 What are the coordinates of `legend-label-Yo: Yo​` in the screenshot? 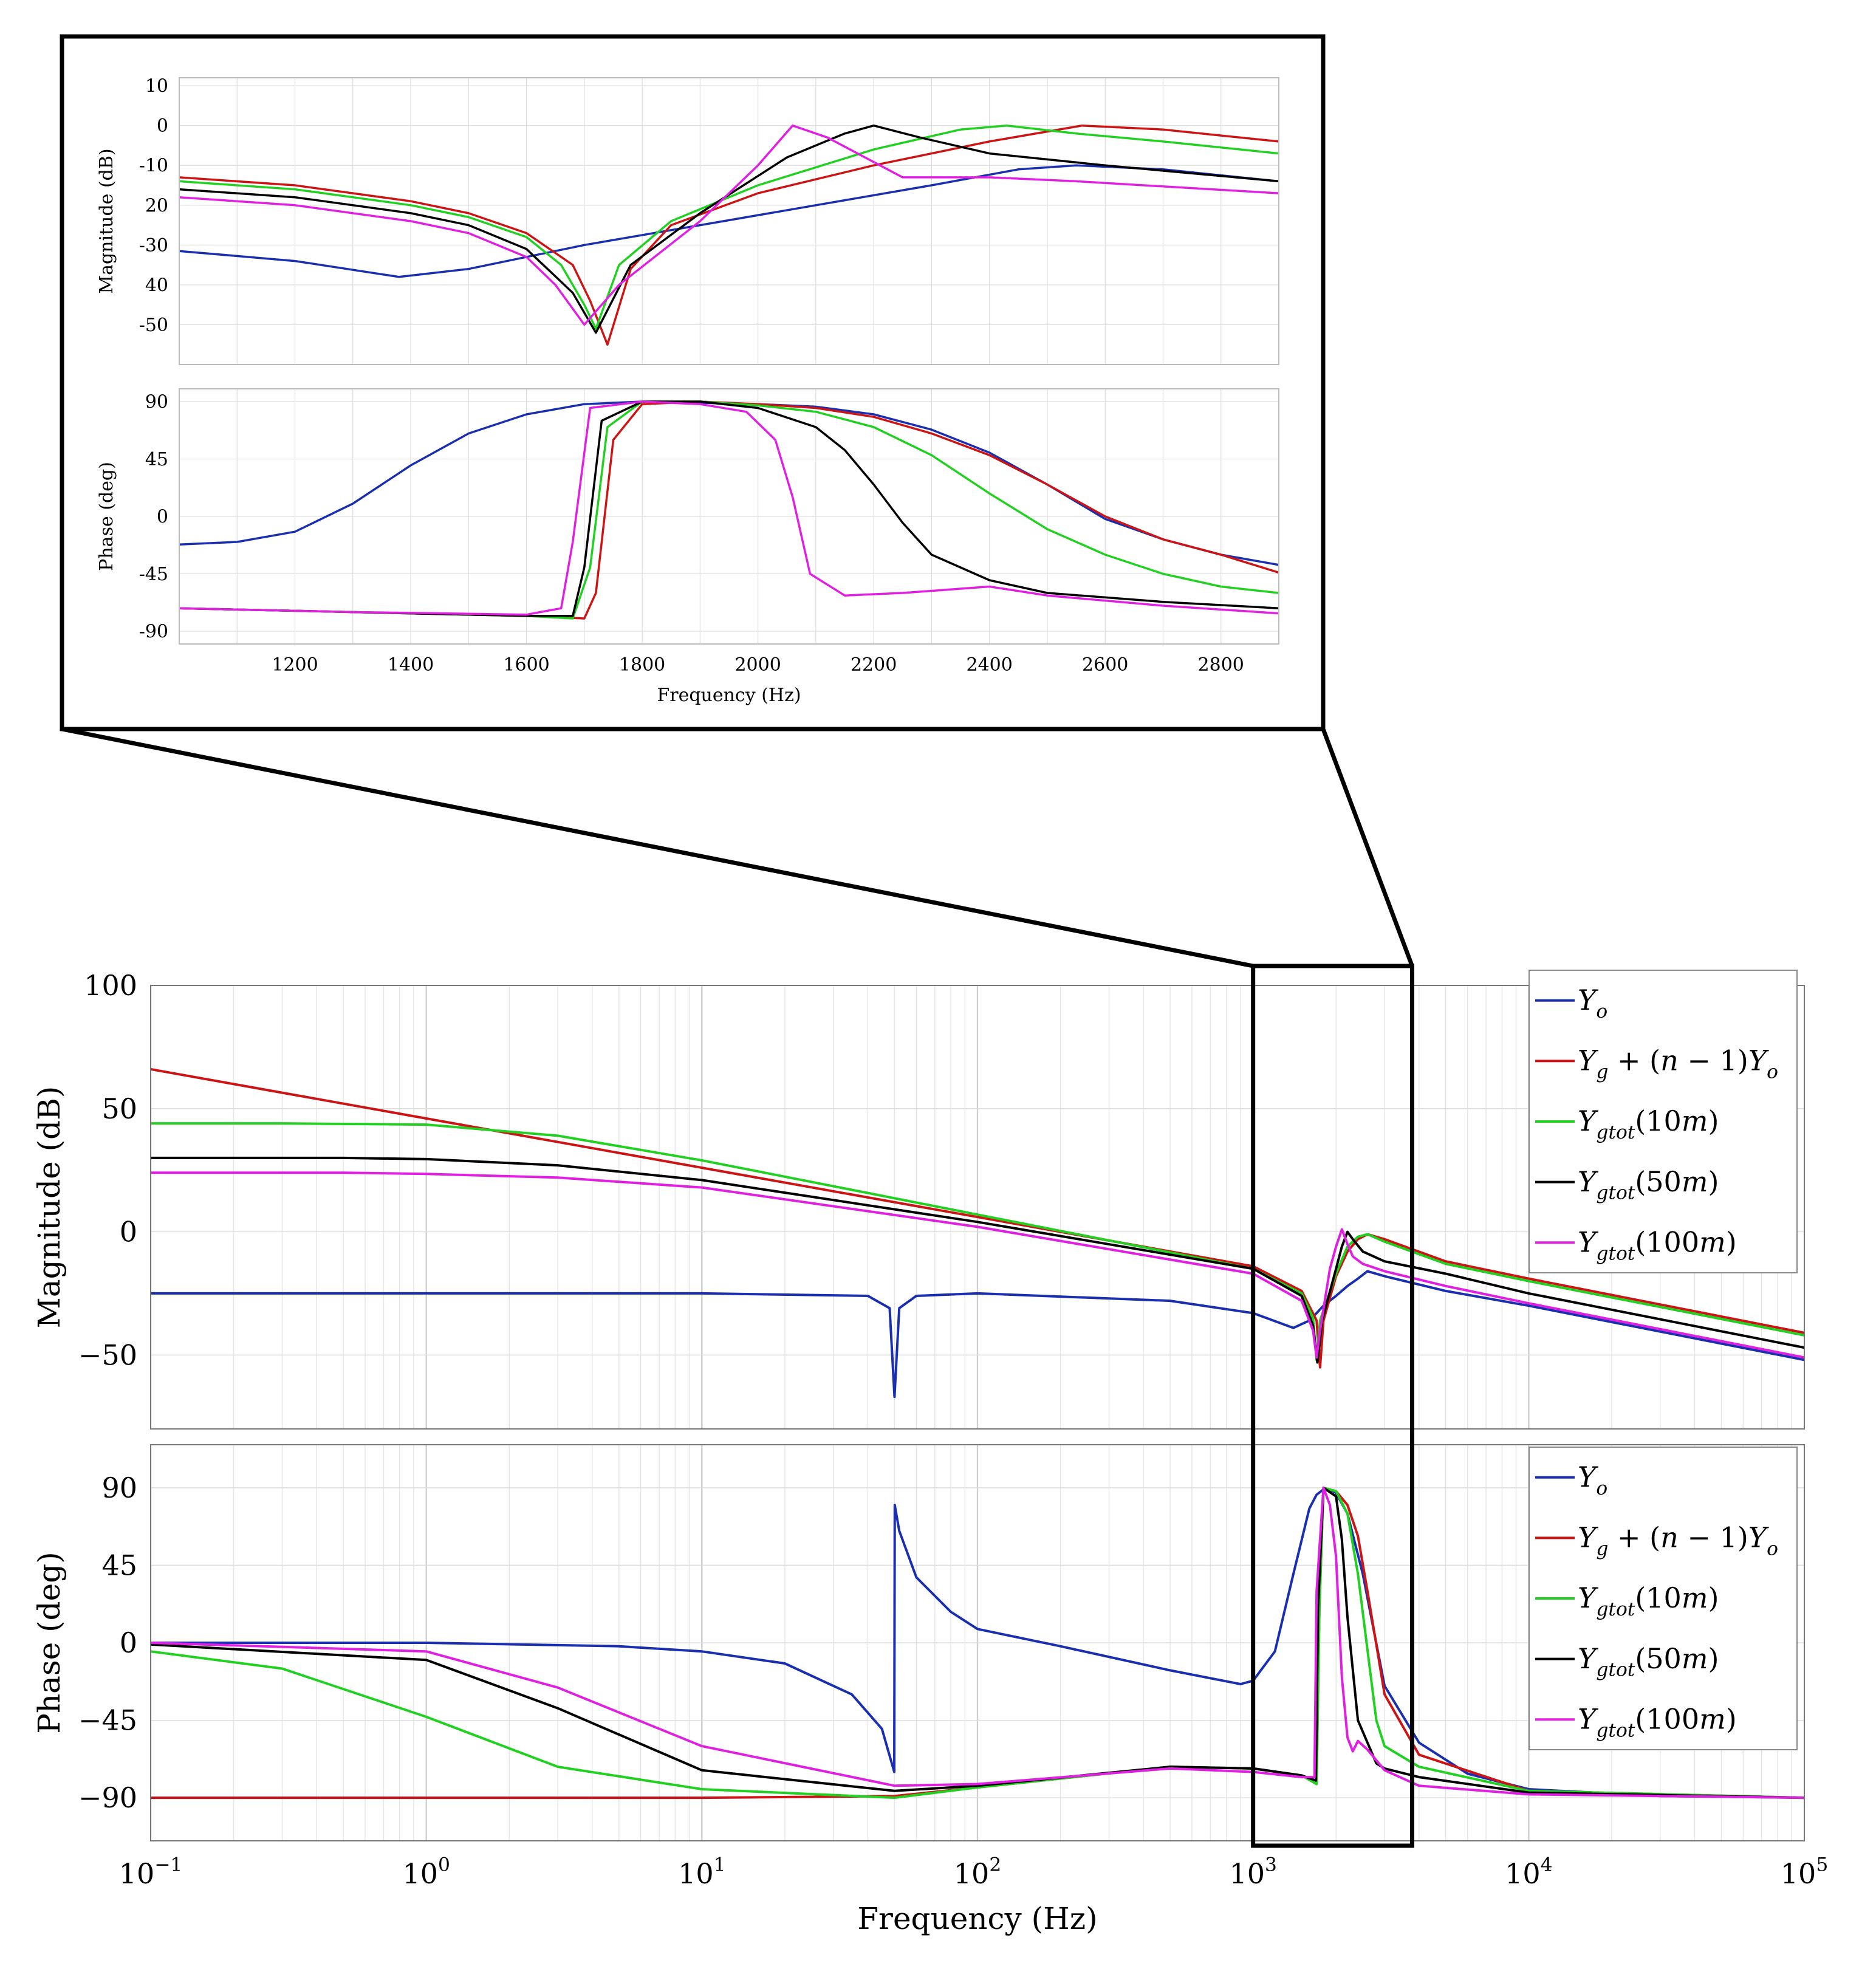 It's located at (1592, 1003).